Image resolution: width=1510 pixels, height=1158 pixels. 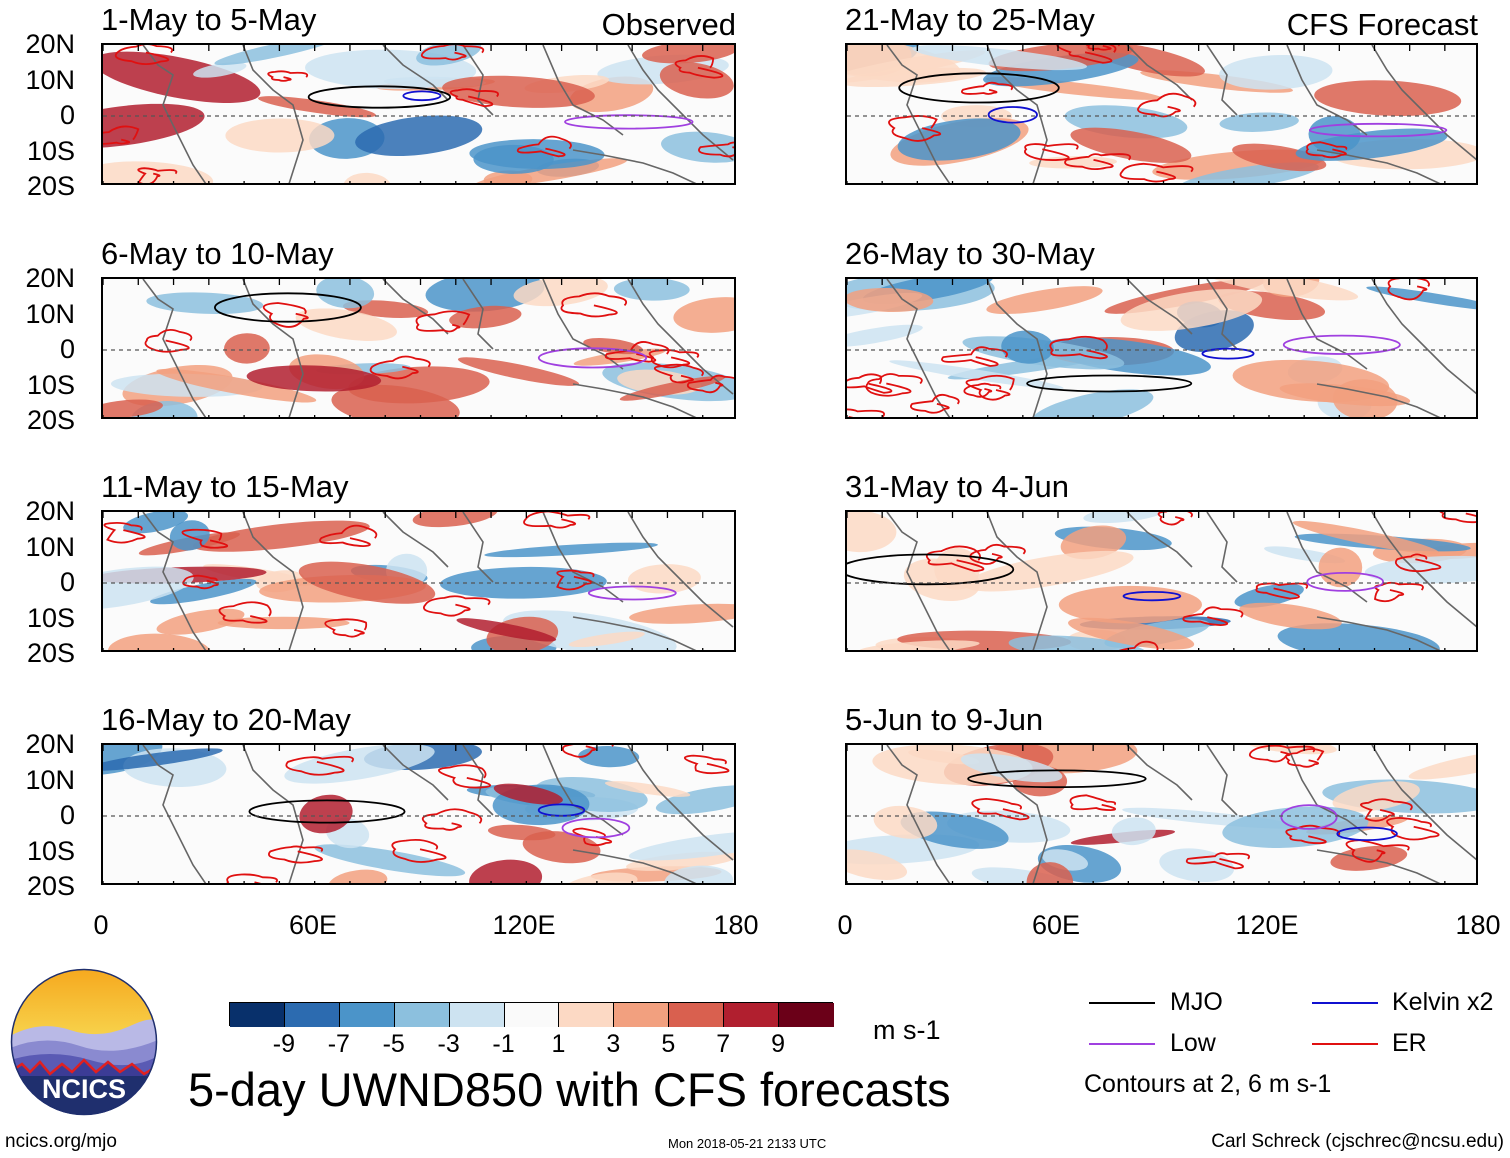 What do you see at coordinates (944, 719) in the screenshot?
I see `panel-title: 5-Jun to 9-Jun` at bounding box center [944, 719].